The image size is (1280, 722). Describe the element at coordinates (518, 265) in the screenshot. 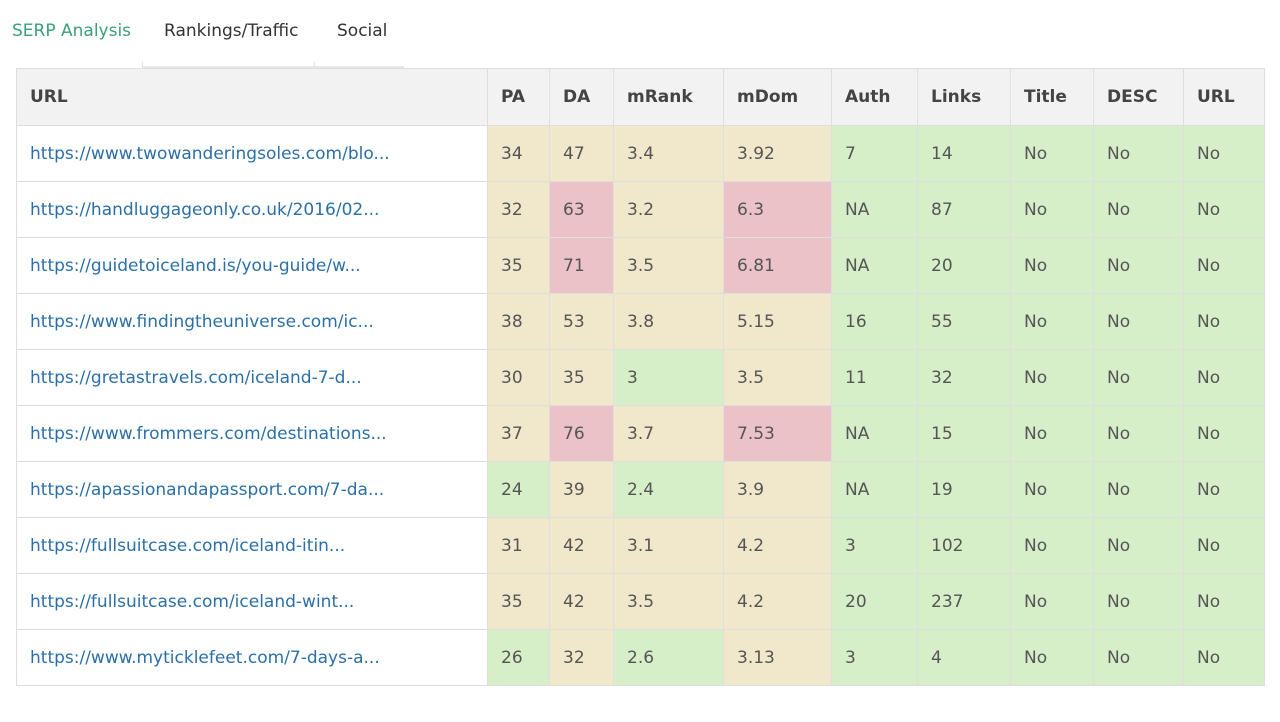

I see `cell-pa: 35` at that location.